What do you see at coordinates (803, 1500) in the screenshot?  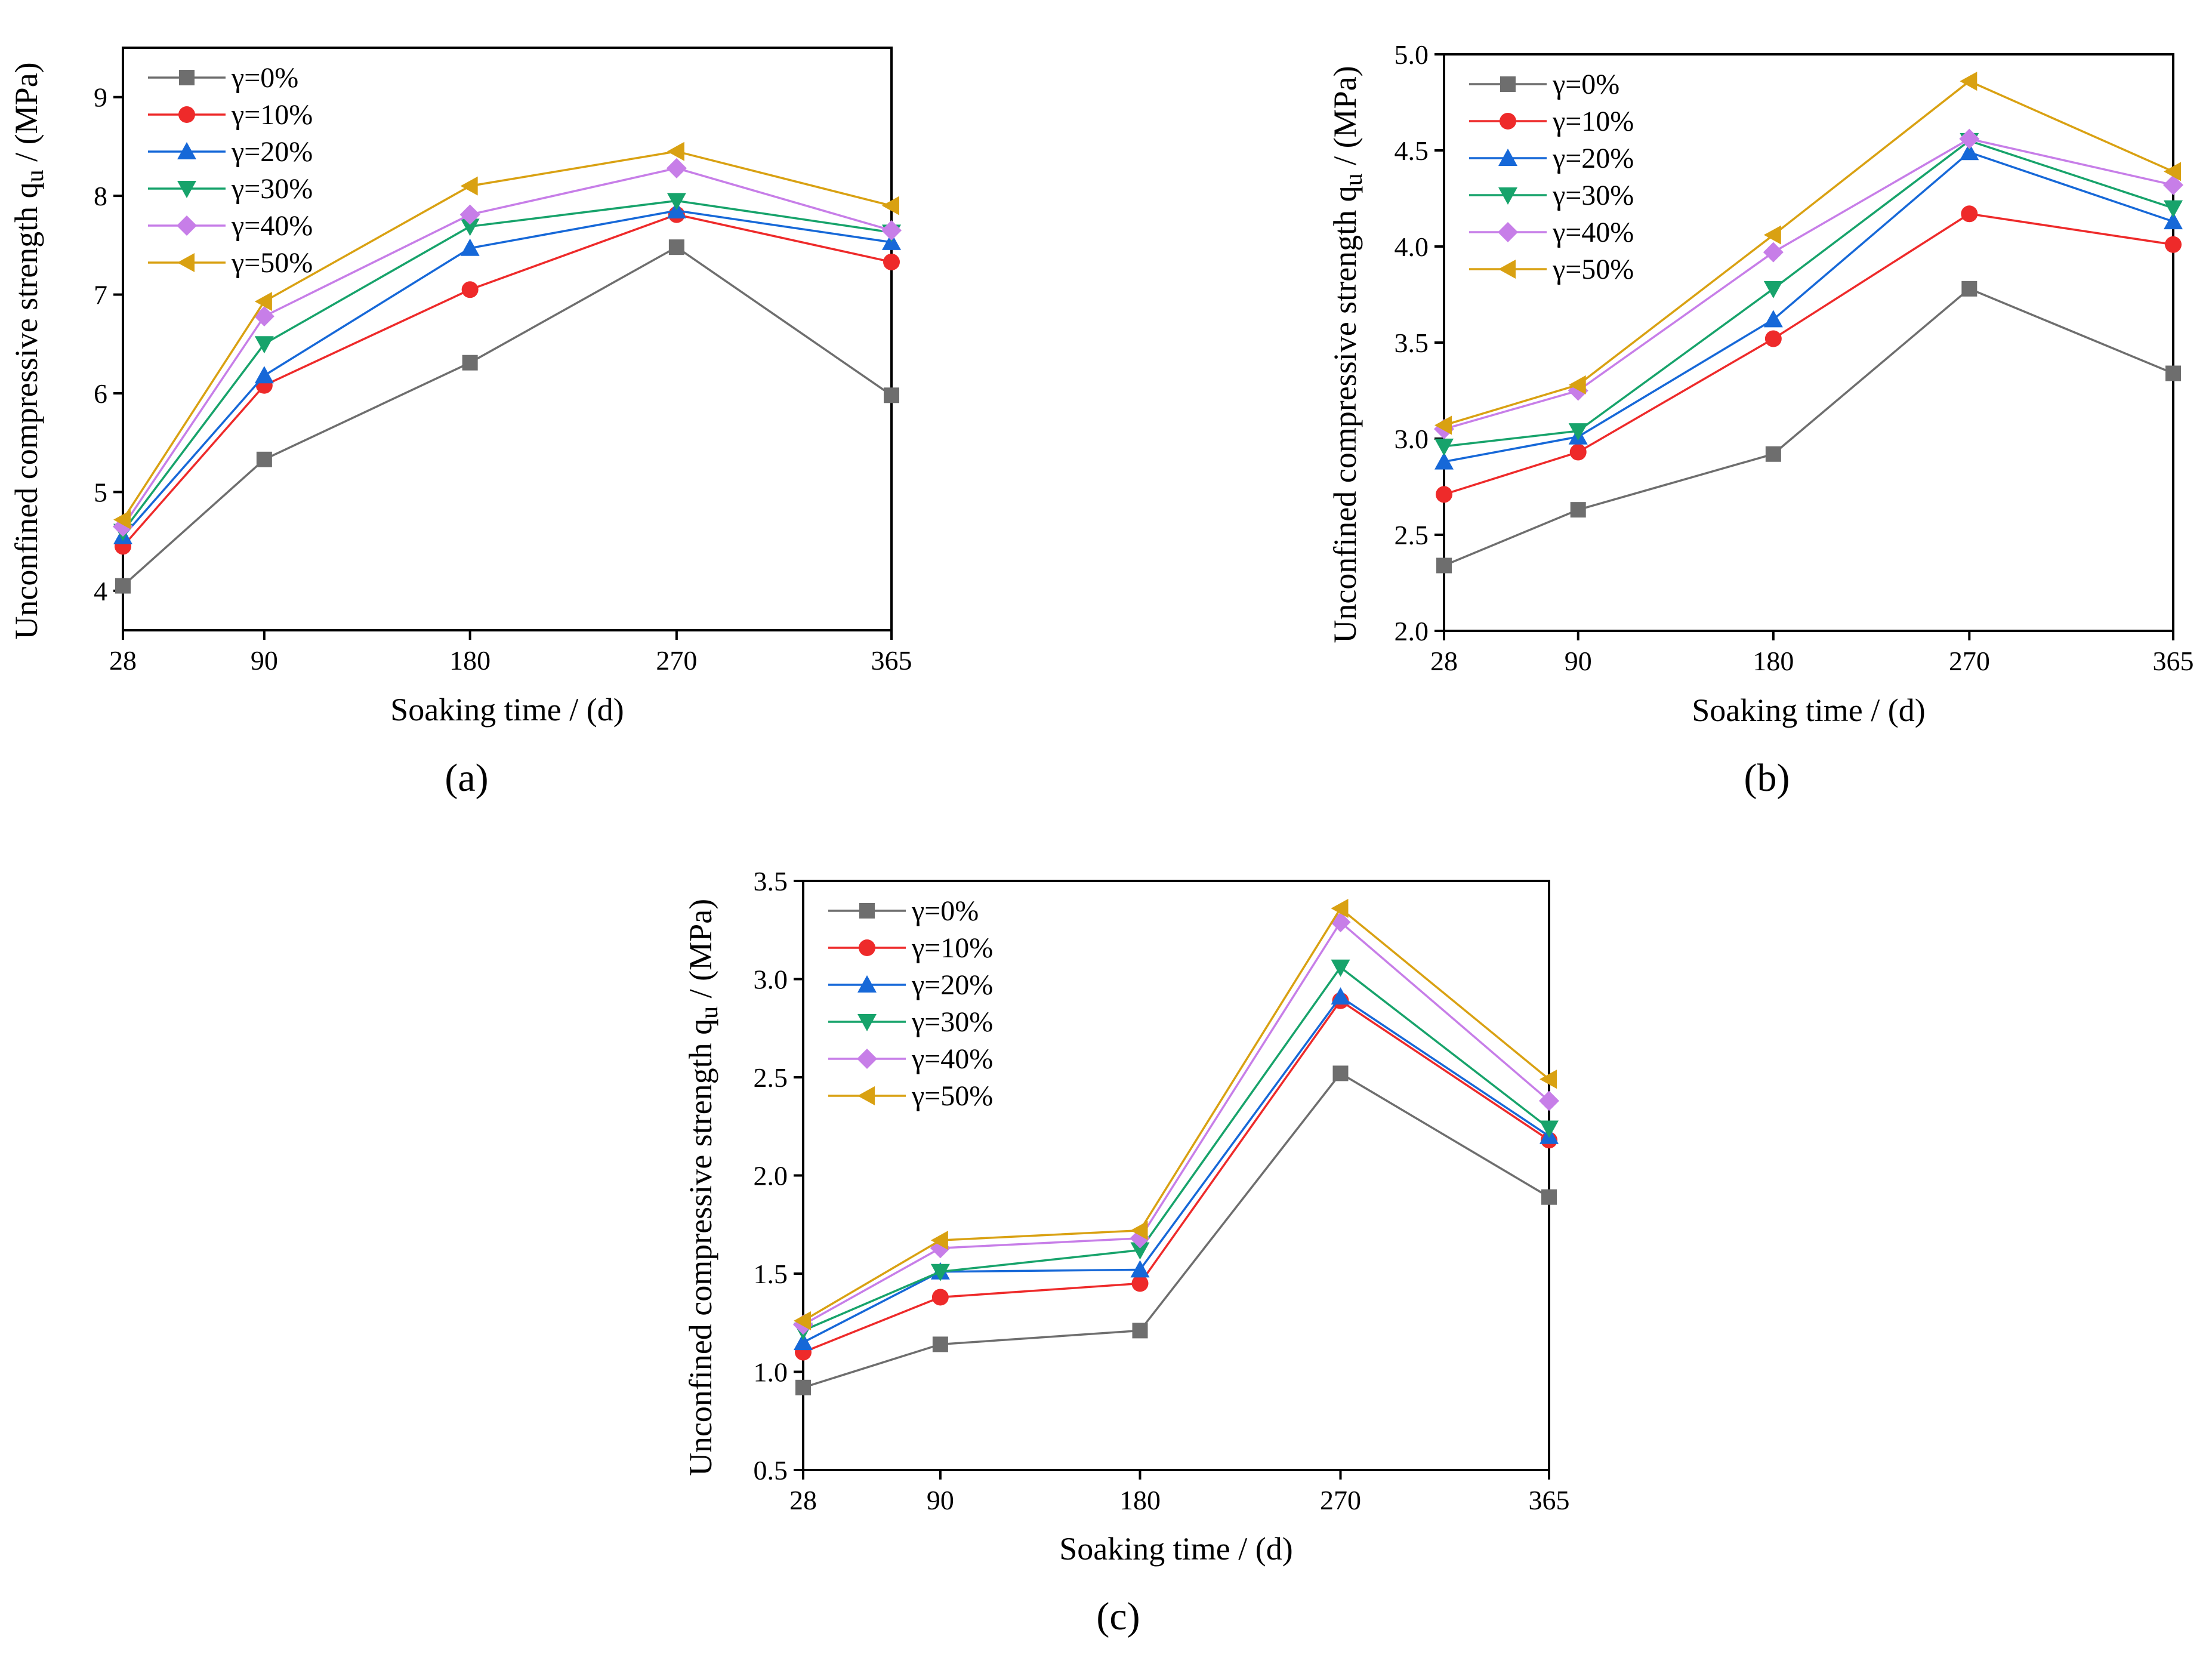 I see `x-tick-label: 28` at bounding box center [803, 1500].